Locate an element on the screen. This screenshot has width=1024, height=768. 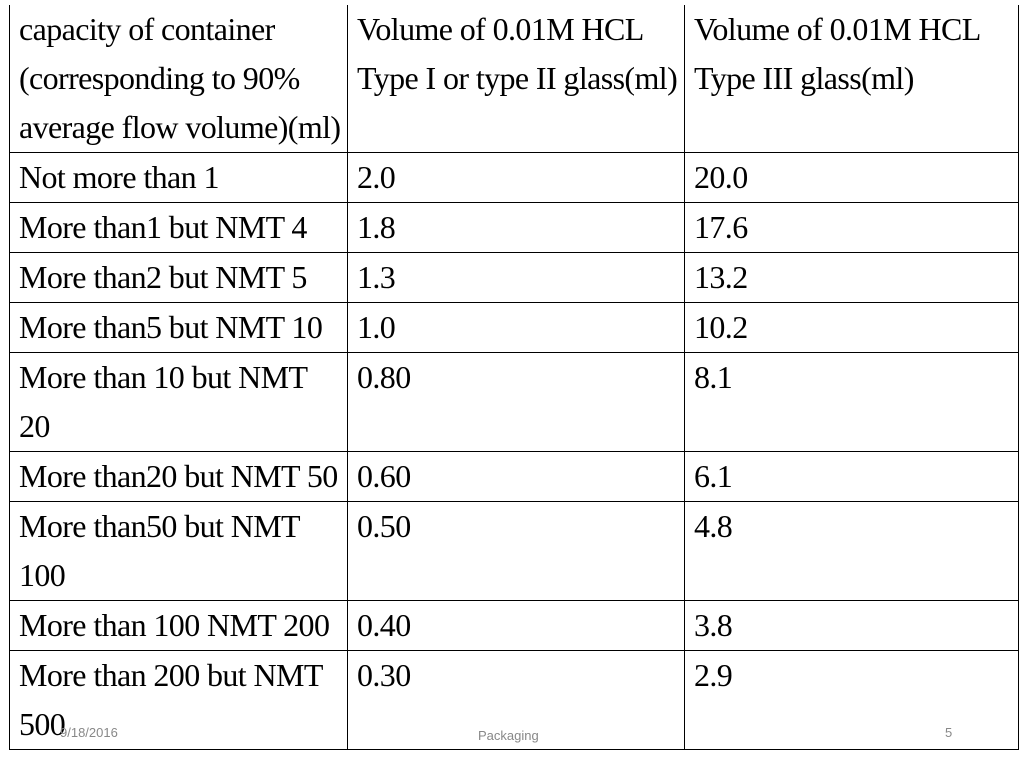
table-cell: 2.9 is located at coordinates (851, 700).